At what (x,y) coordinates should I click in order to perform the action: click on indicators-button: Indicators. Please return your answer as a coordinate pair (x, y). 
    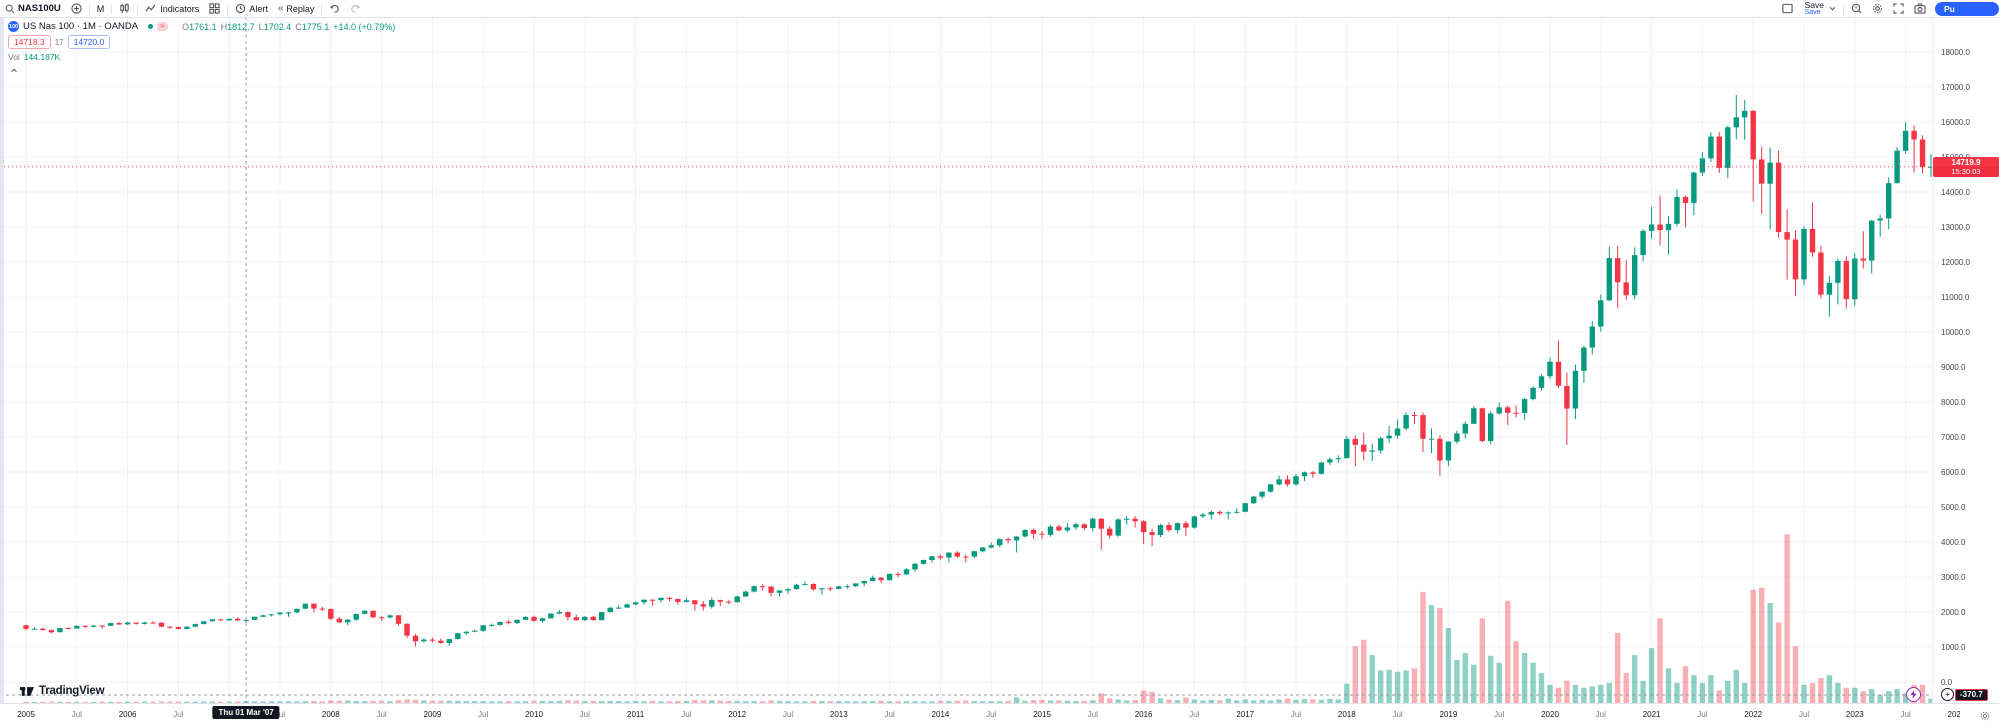
    Looking at the image, I should click on (172, 8).